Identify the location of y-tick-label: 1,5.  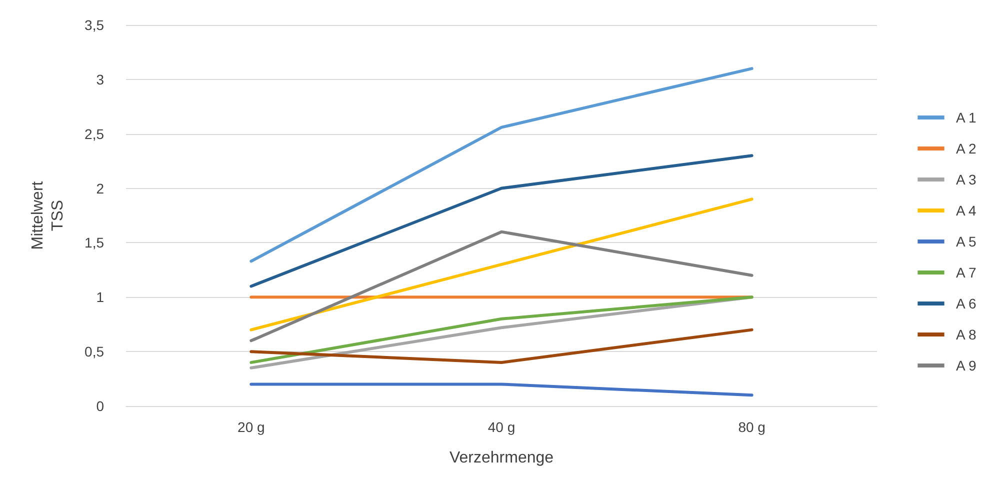
(94, 242).